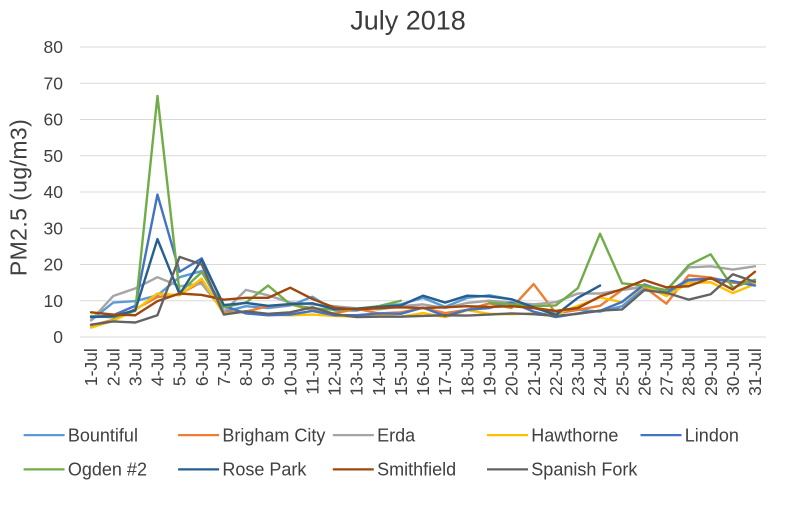 The width and height of the screenshot is (800, 506). What do you see at coordinates (158, 367) in the screenshot?
I see `svg-text: 4-Jul` at bounding box center [158, 367].